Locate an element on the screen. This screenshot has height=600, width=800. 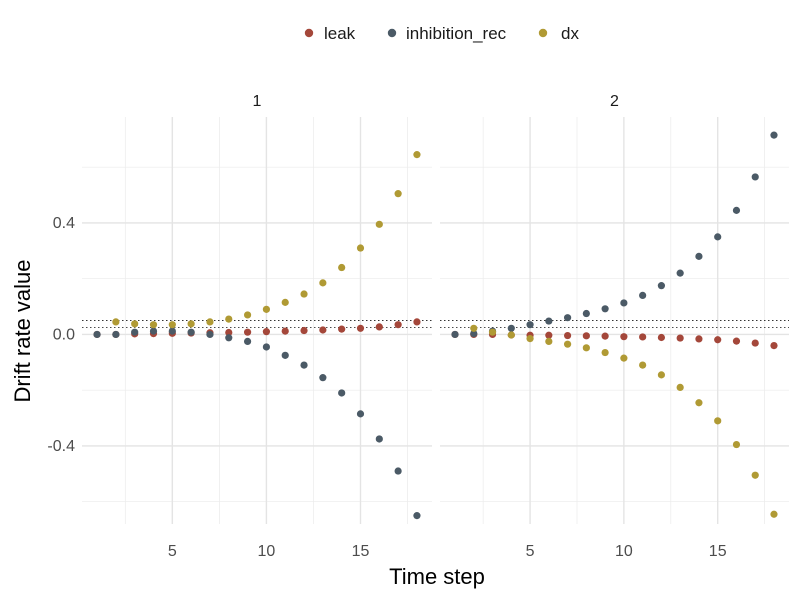
panel-strip-label: 2 is located at coordinates (614, 101).